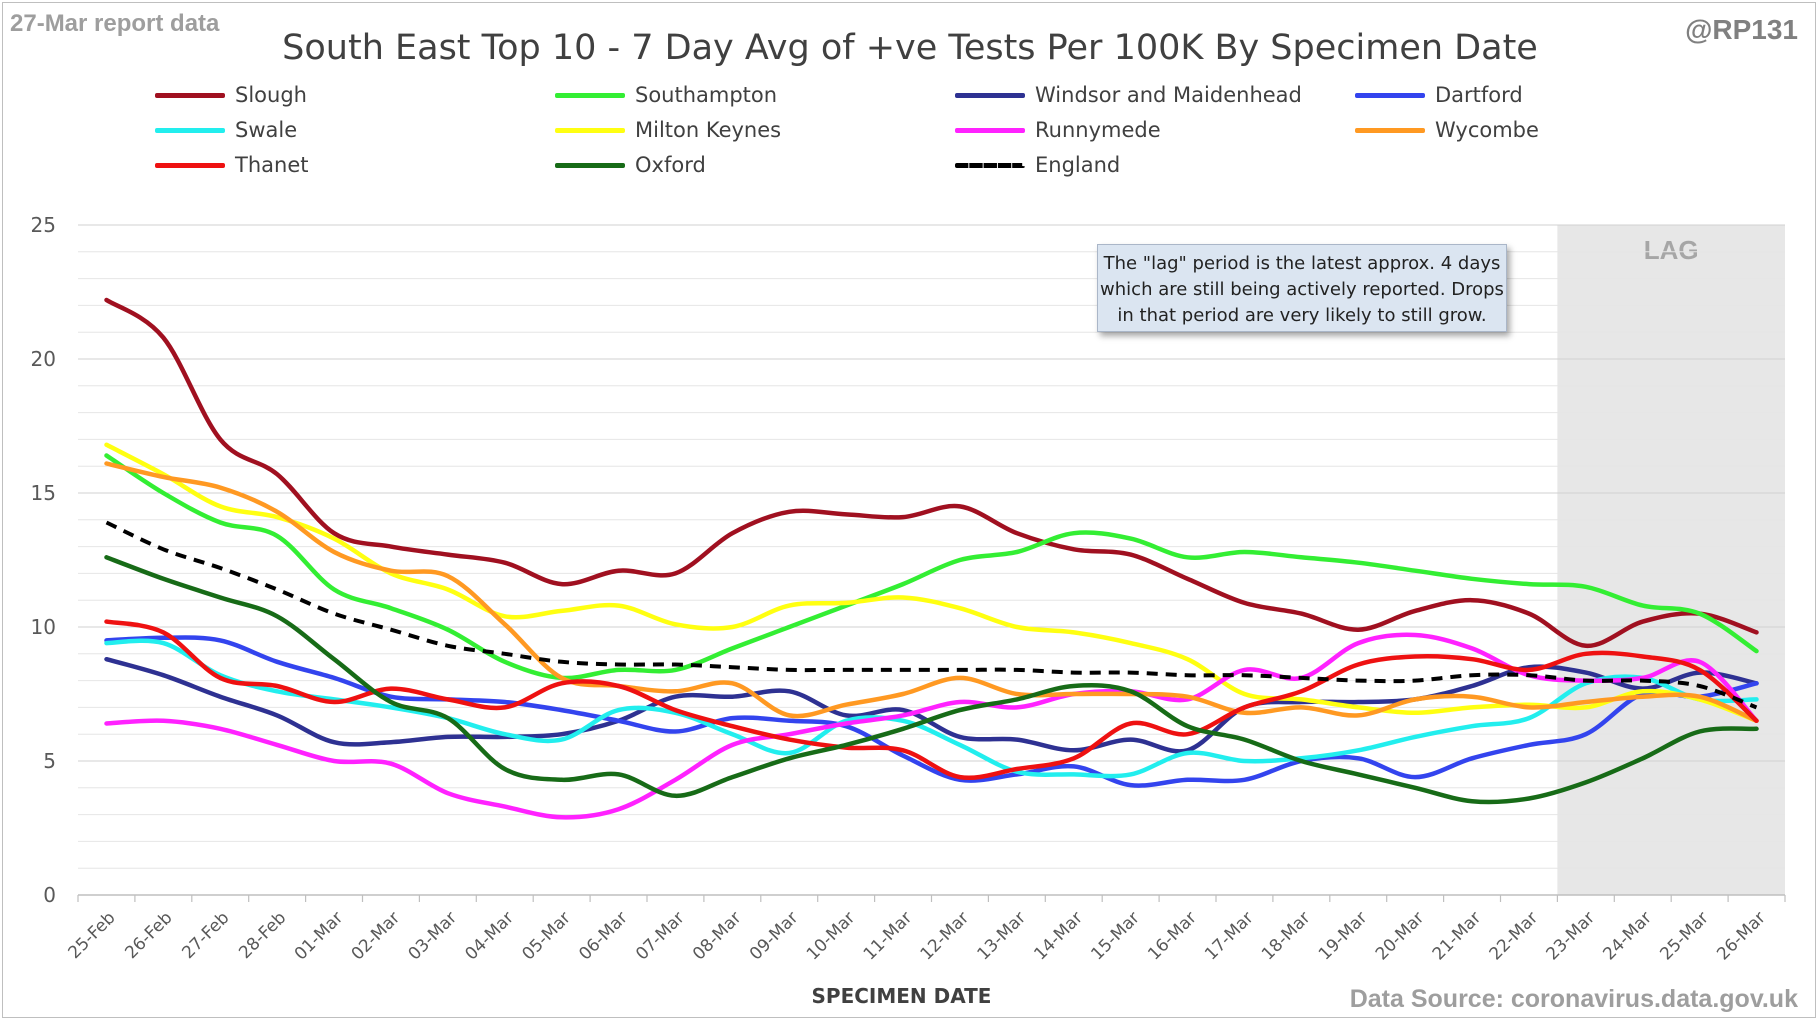 This screenshot has height=1022, width=1820. What do you see at coordinates (1741, 29) in the screenshot?
I see `author-handle: @RP131` at bounding box center [1741, 29].